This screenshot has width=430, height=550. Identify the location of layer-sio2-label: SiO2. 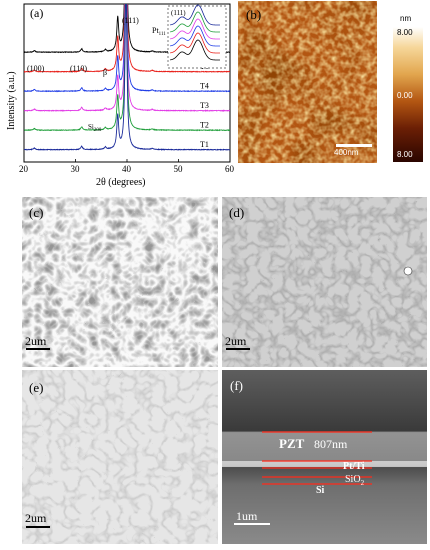
(354, 480).